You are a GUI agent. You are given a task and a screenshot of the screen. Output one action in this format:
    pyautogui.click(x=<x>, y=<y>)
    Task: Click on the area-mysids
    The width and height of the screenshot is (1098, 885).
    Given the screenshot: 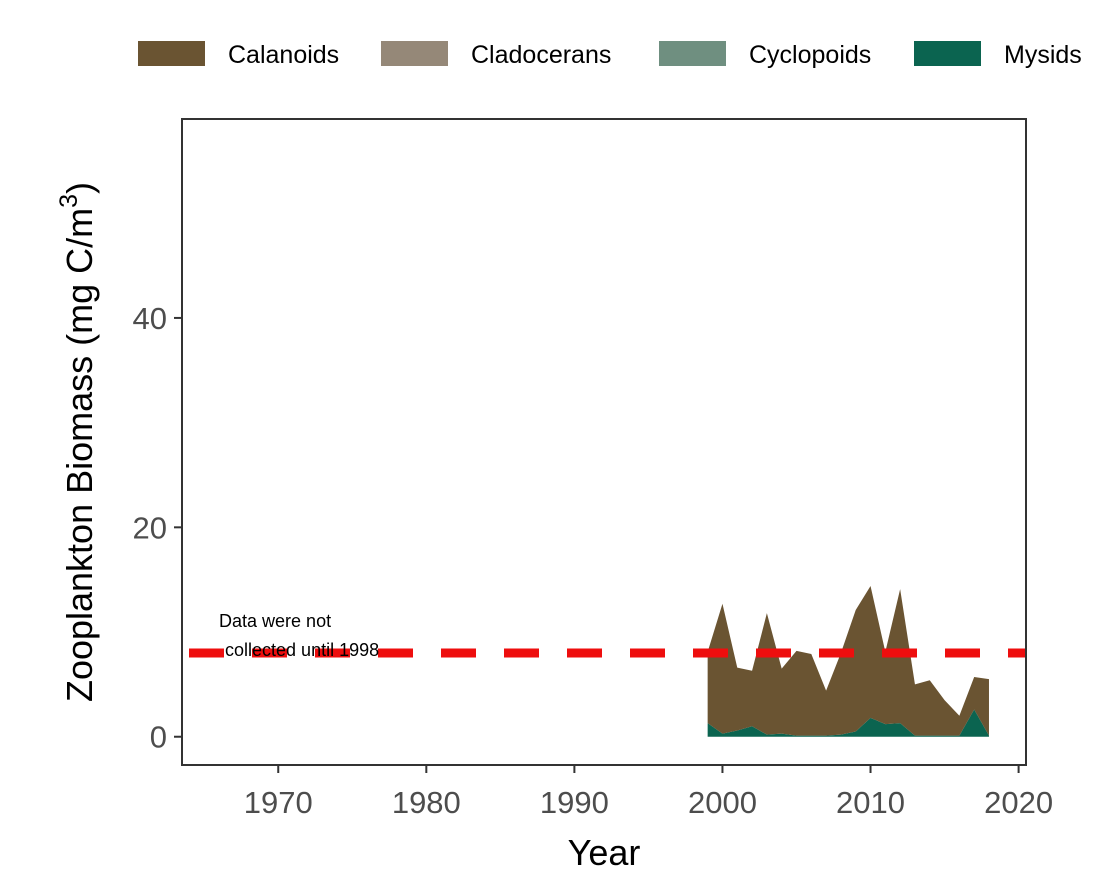 What is the action you would take?
    pyautogui.click(x=848, y=723)
    